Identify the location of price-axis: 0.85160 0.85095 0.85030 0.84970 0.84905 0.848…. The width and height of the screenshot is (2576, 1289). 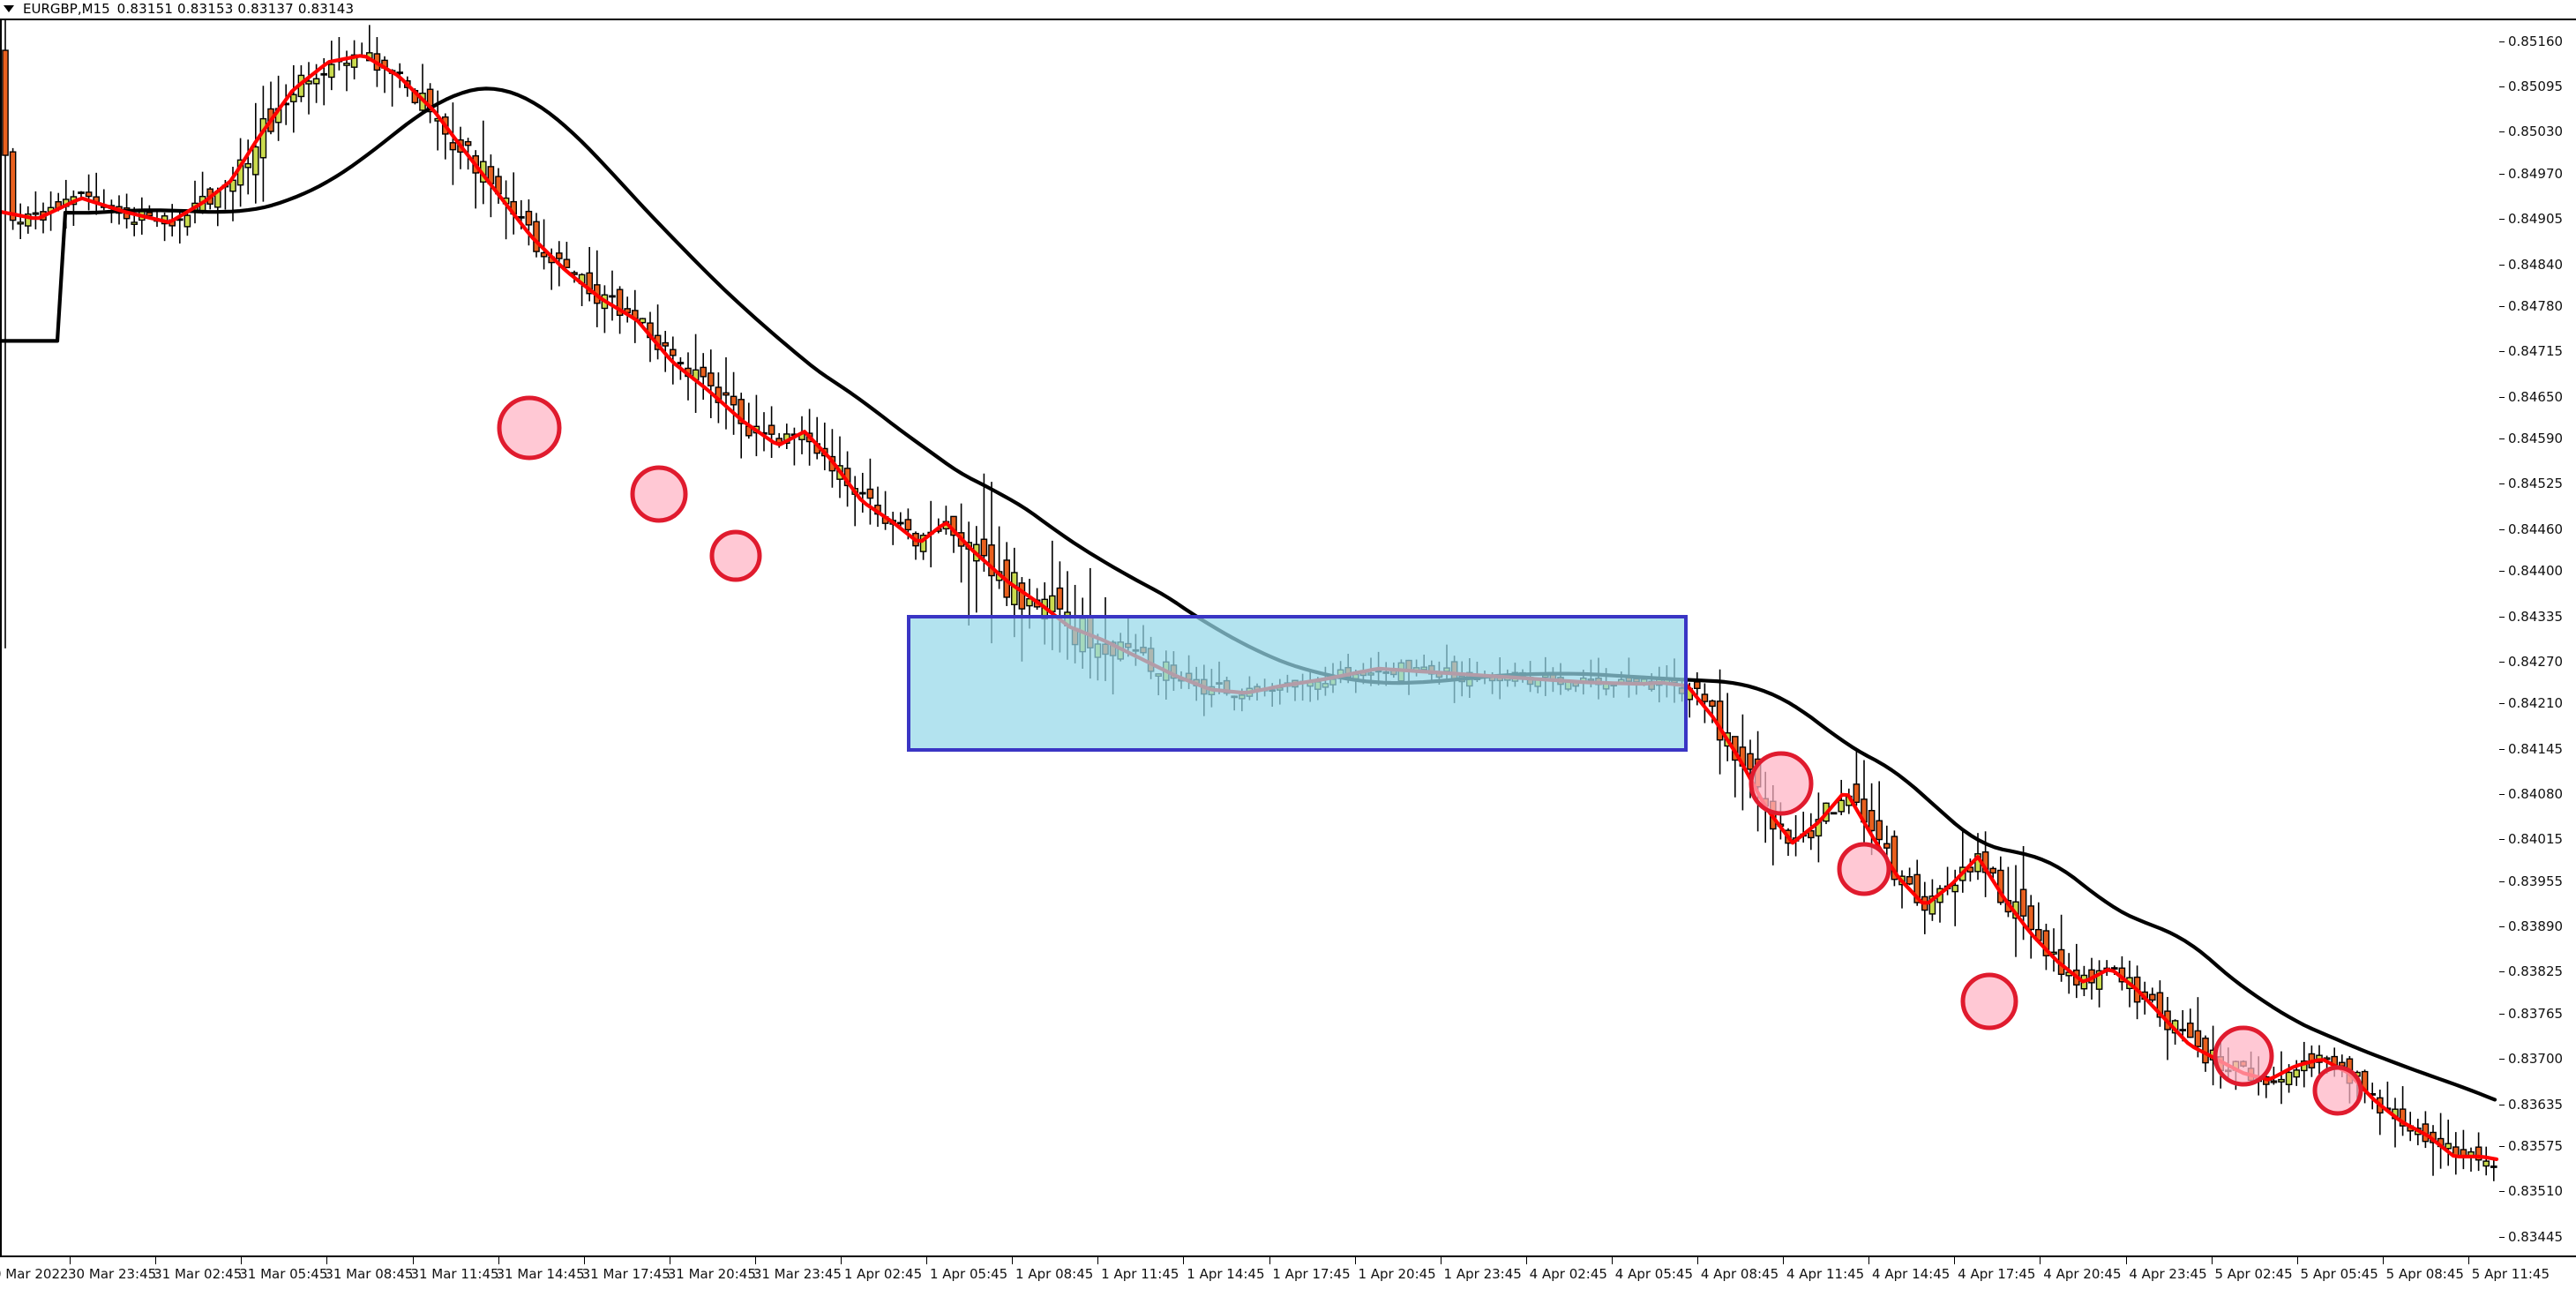
(2537, 638).